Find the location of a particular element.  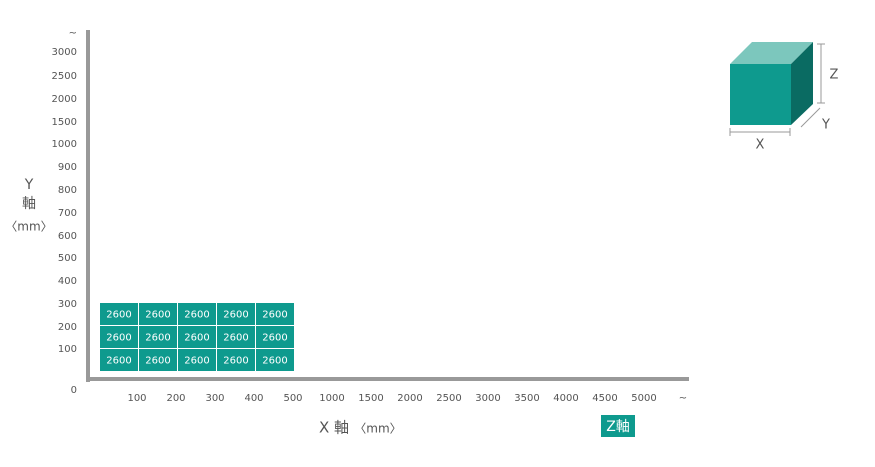

z-label: Z軸 is located at coordinates (618, 427).